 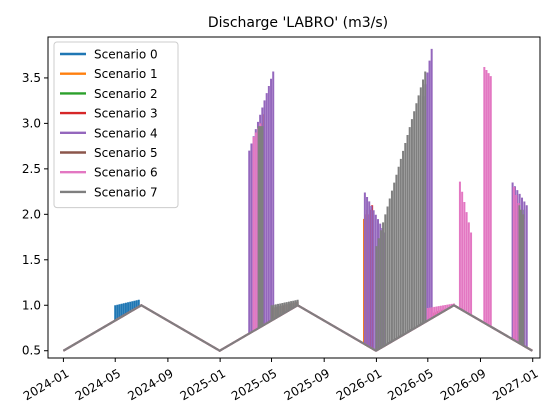 What do you see at coordinates (126, 94) in the screenshot?
I see `legend-label: Scenario 2` at bounding box center [126, 94].